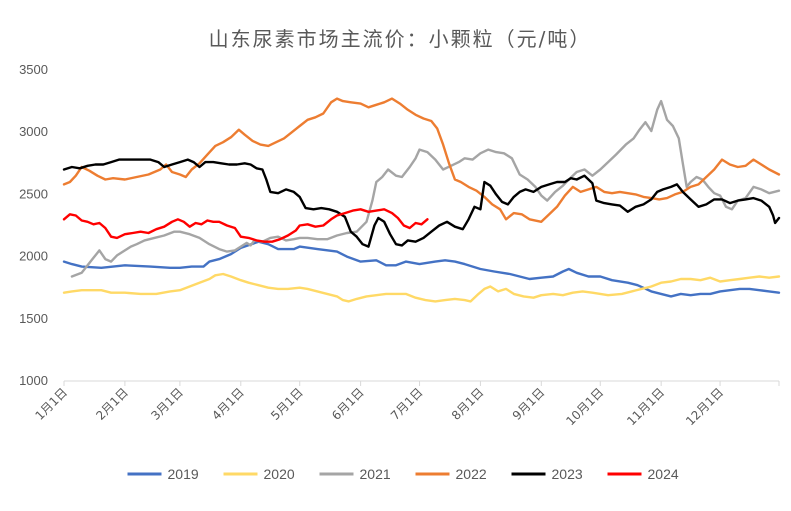 The width and height of the screenshot is (791, 511). I want to click on x-tick-label: 11月1日, so click(645, 406).